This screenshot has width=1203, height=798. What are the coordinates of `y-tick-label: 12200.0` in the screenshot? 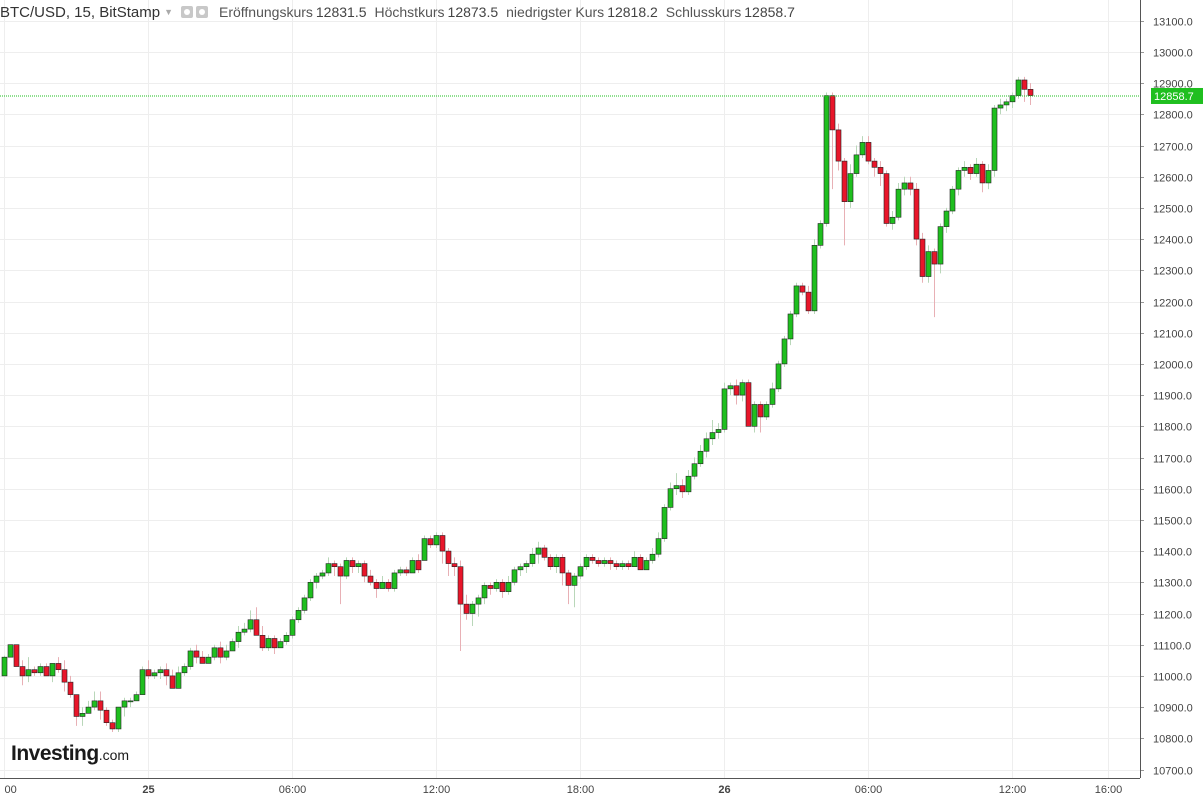 It's located at (1173, 304).